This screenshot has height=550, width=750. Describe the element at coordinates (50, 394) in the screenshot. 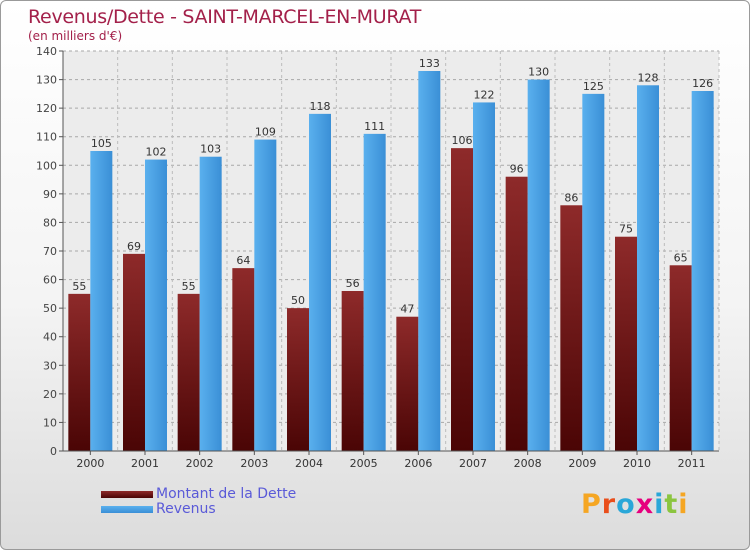

I see `y-tick-label: 20` at that location.